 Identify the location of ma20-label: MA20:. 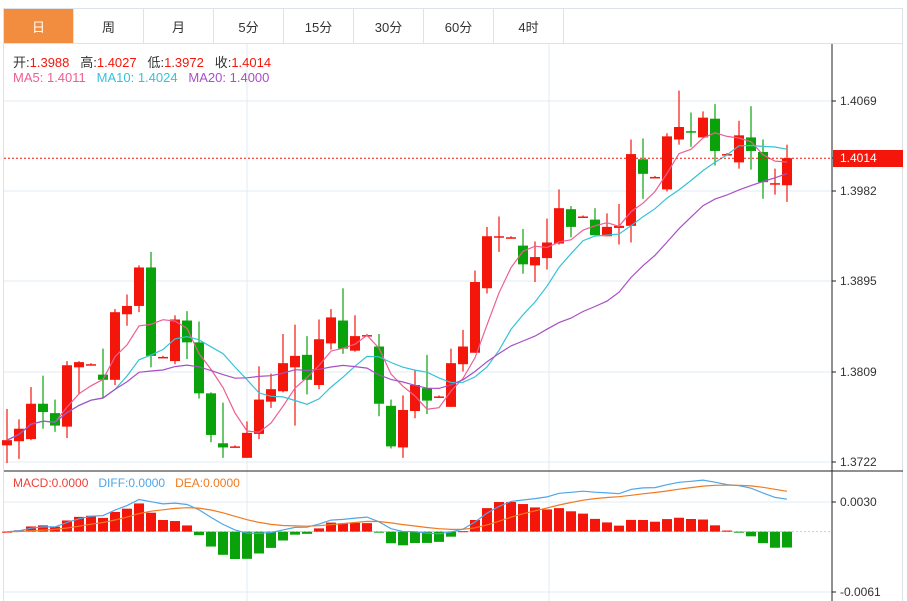
(207, 77).